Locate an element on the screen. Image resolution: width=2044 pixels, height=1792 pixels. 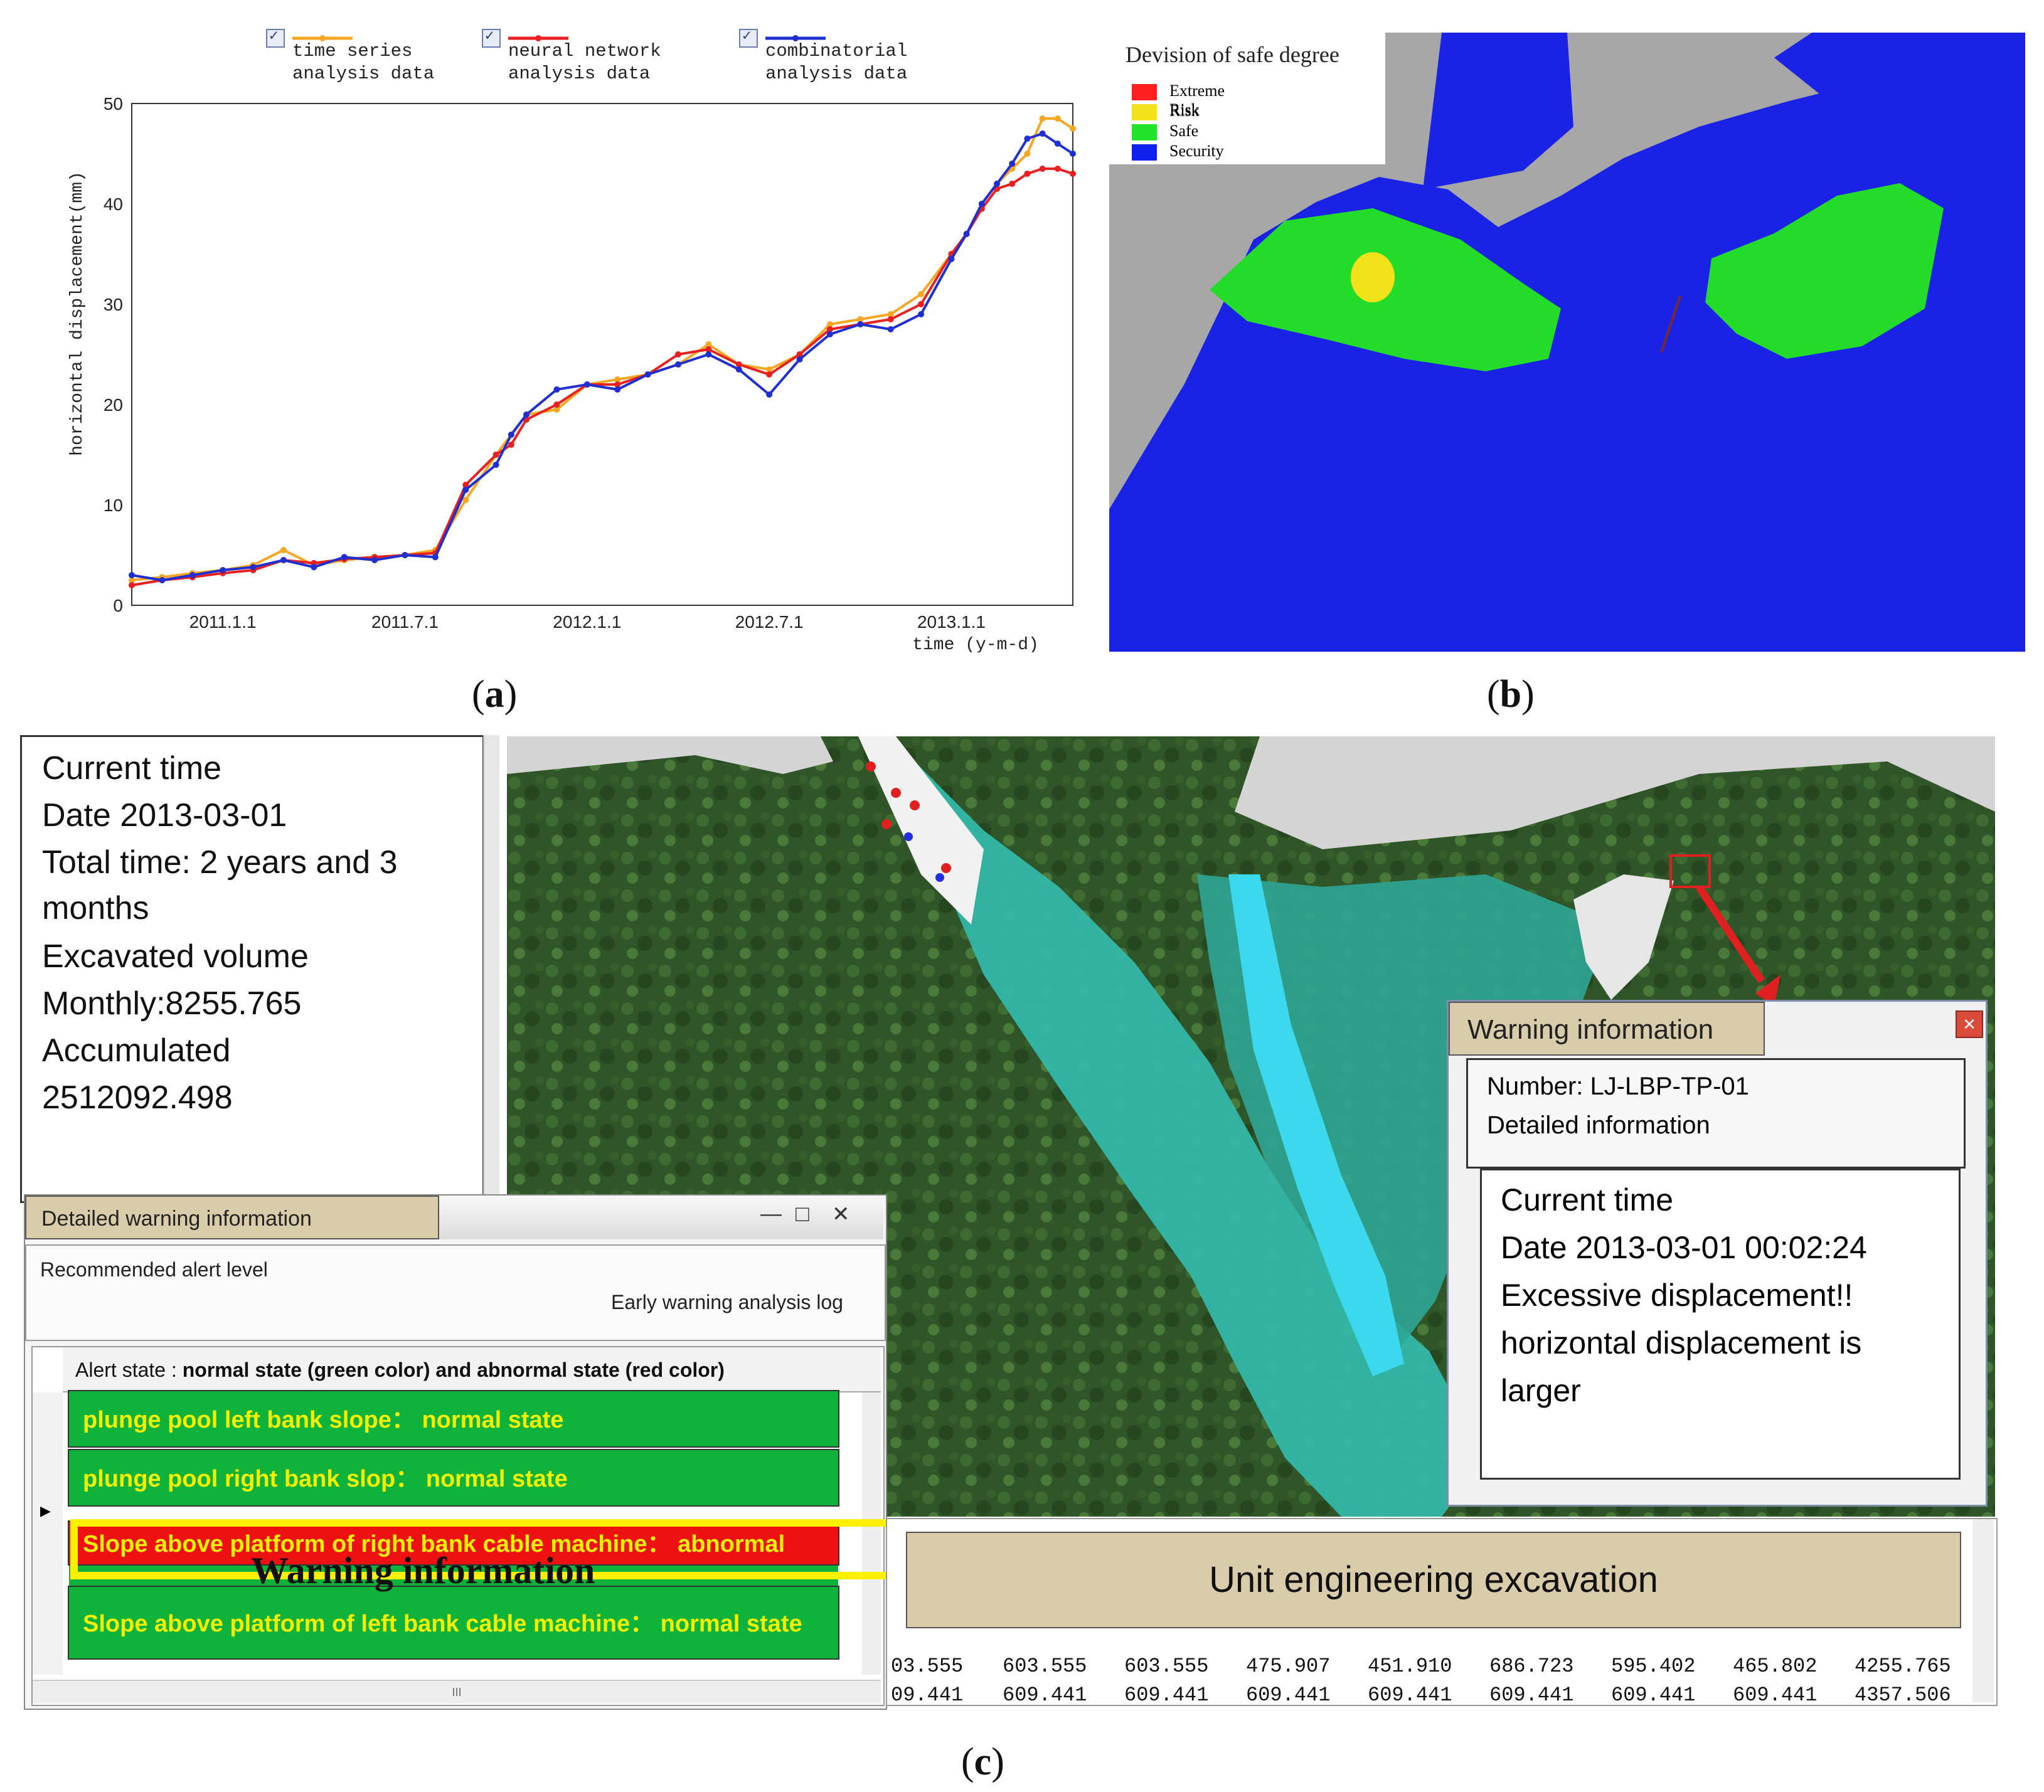
y-tick-label: 40 is located at coordinates (113, 204).